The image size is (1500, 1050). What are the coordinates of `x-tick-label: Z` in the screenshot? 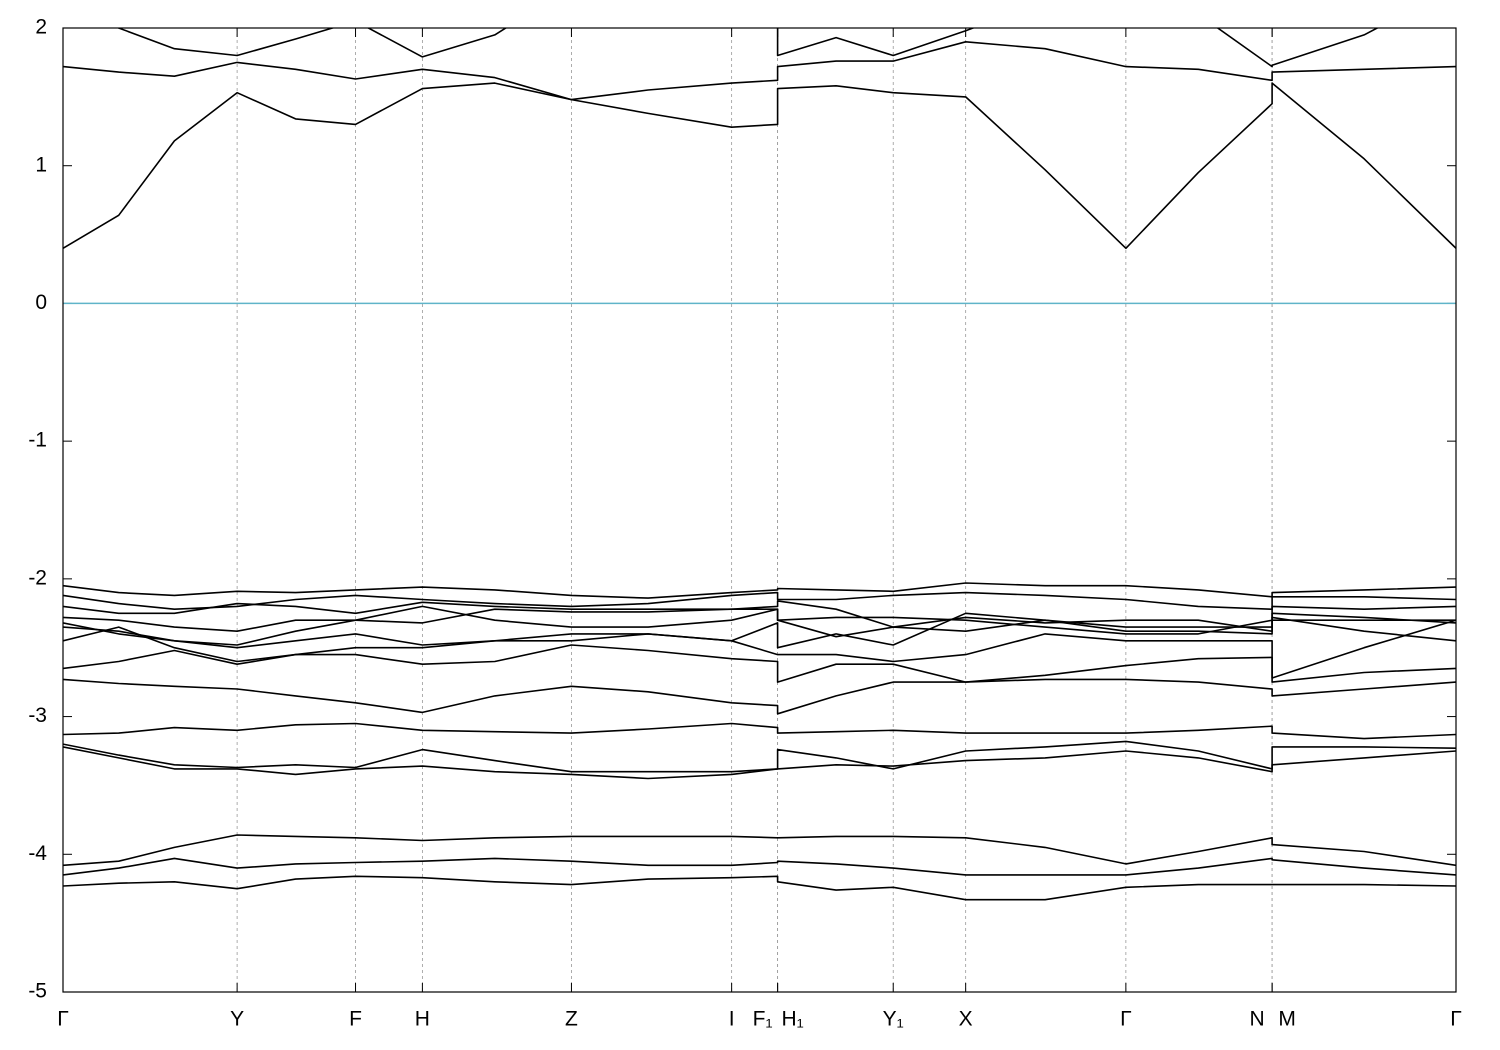 It's located at (571, 1019).